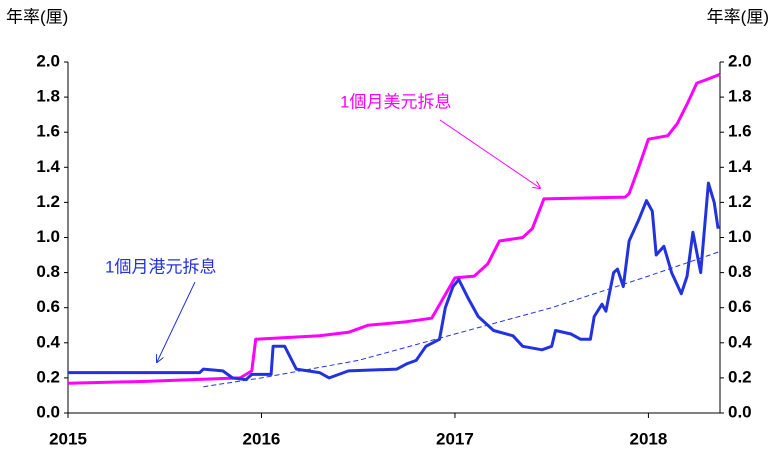 This screenshot has height=460, width=775. What do you see at coordinates (48, 376) in the screenshot?
I see `y-tick-label: 0.2` at bounding box center [48, 376].